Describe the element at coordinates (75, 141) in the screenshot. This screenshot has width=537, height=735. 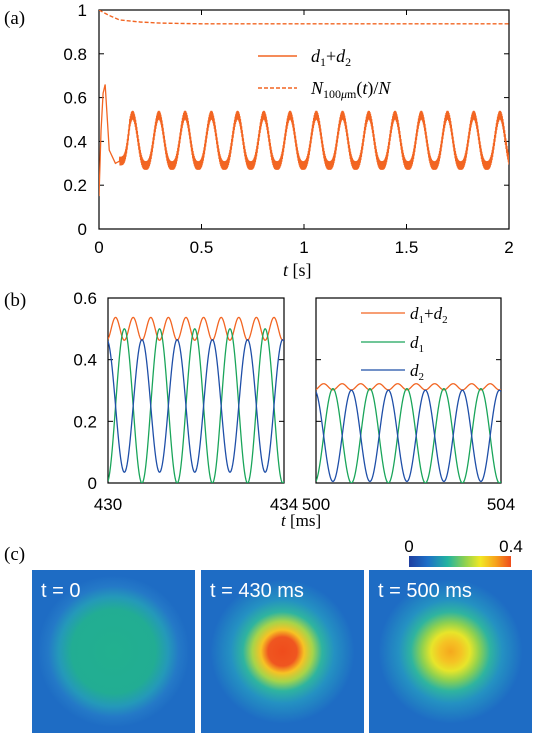
I see `chart-a-ytick-label: 0.4` at that location.